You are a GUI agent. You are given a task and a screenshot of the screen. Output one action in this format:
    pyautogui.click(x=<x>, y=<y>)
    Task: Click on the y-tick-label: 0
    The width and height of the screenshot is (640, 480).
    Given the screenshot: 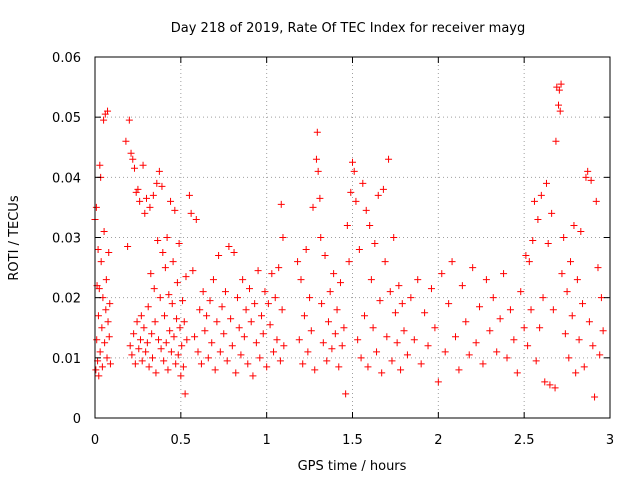 What is the action you would take?
    pyautogui.click(x=77, y=419)
    